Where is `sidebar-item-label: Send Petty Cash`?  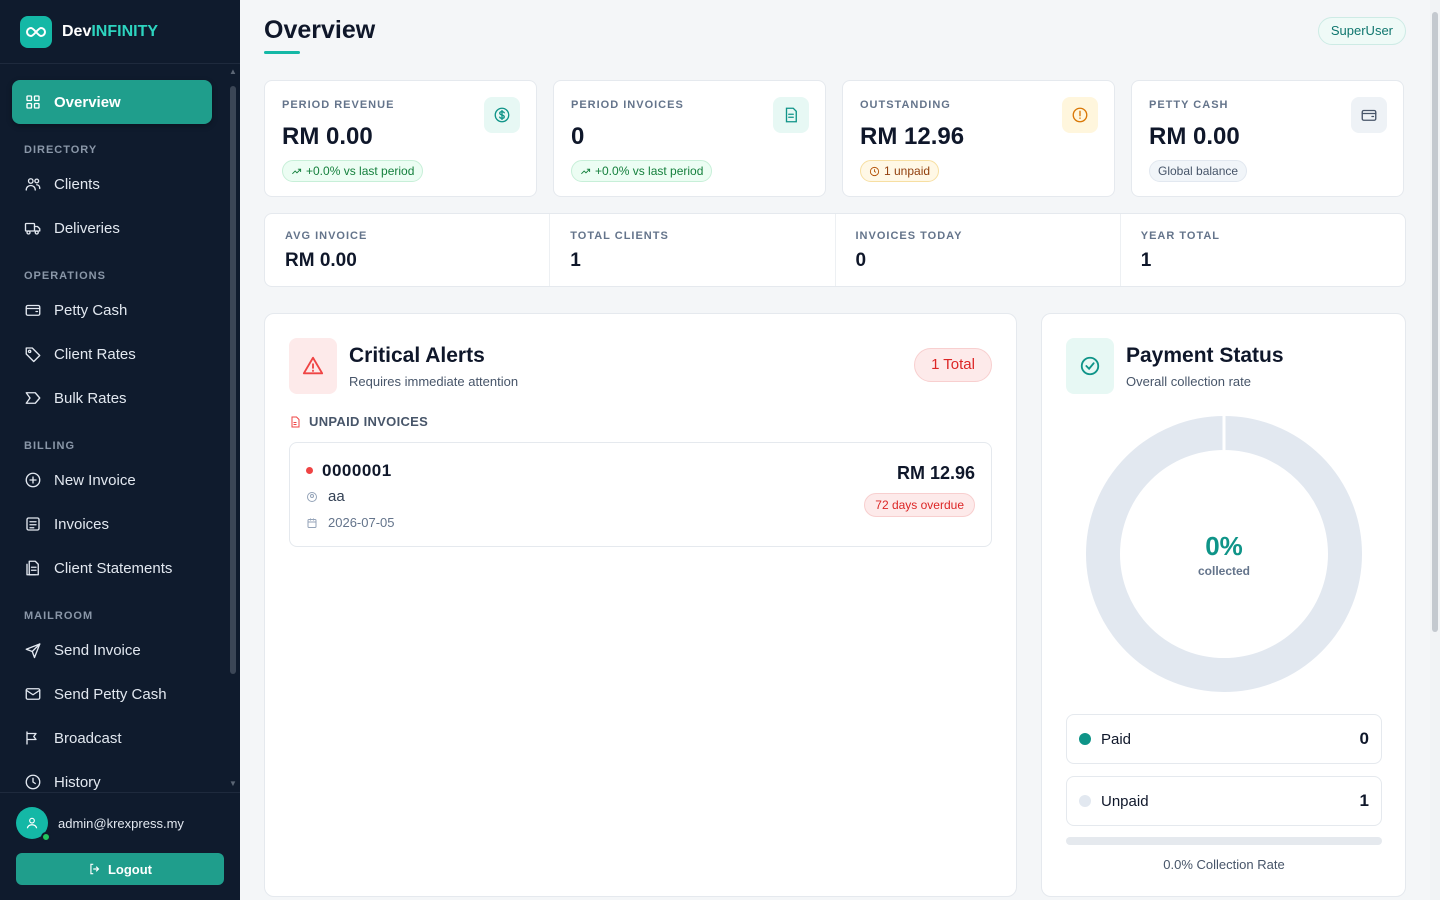
sidebar-item-label: Send Petty Cash is located at coordinates (110, 694).